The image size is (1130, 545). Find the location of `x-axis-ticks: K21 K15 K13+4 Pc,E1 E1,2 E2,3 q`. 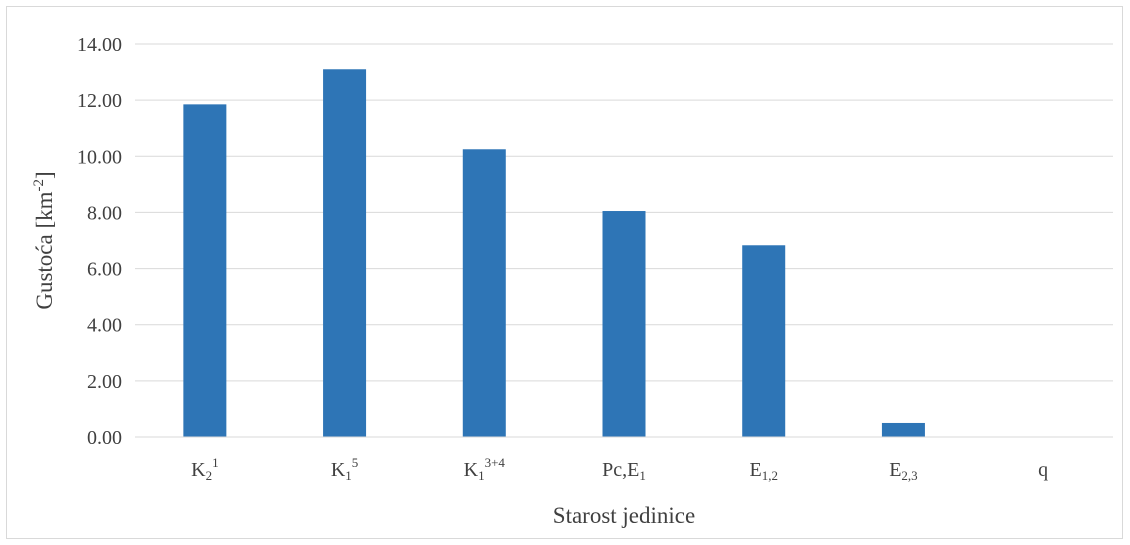

x-axis-ticks: K21 K15 K13+4 Pc,E1 E1,2 E2,3 q is located at coordinates (619, 469).